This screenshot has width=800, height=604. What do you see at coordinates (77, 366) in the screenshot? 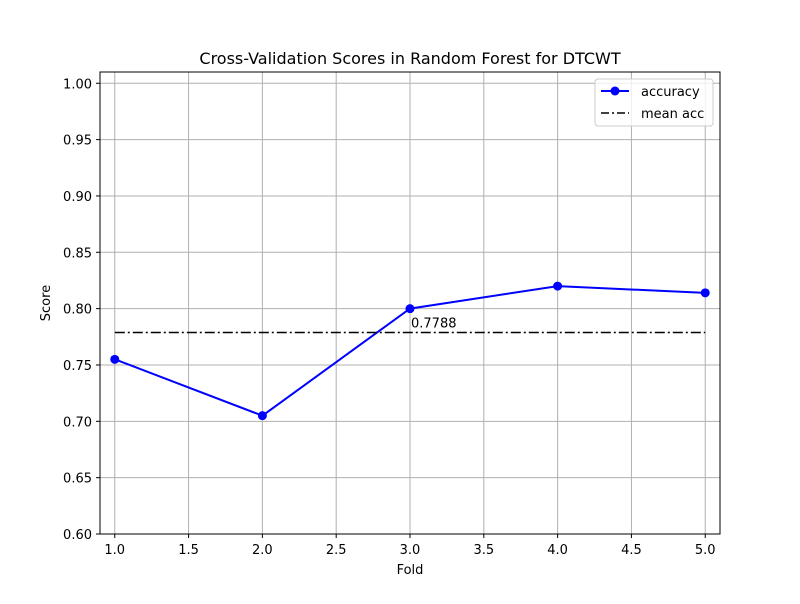
I see `y-tick-label: 0.75` at bounding box center [77, 366].